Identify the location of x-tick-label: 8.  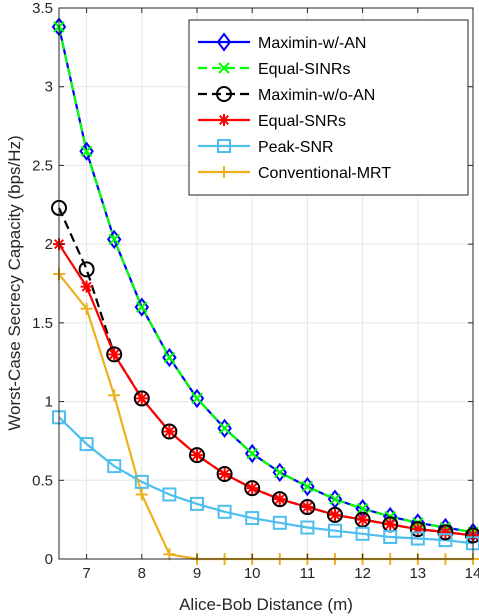
(142, 573).